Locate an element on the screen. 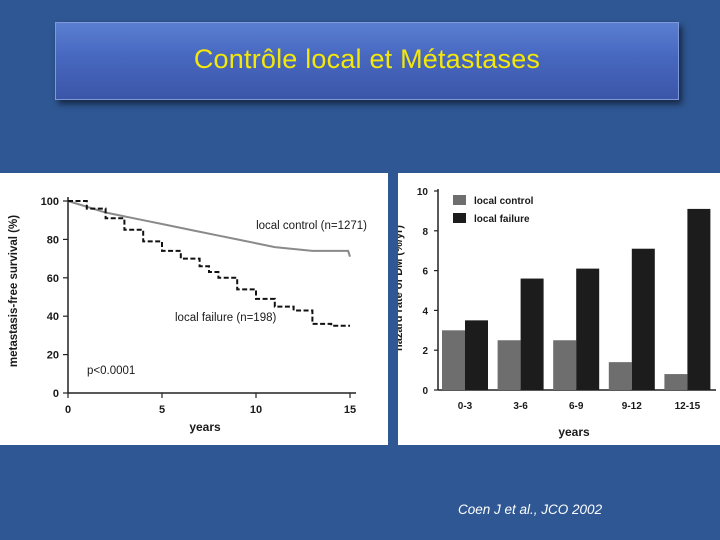 This screenshot has height=540, width=720. y-tick-label: 40 is located at coordinates (53, 317).